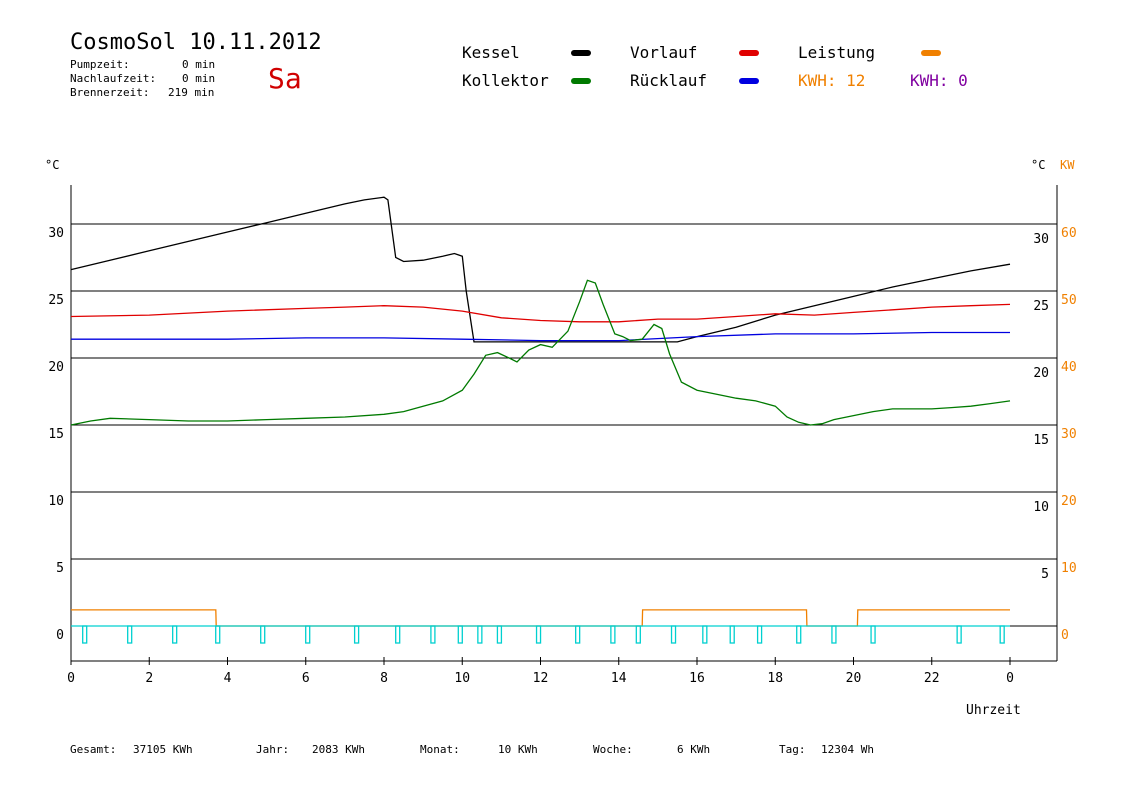 The height and width of the screenshot is (812, 1148). I want to click on series-line-vorlauf, so click(540, 313).